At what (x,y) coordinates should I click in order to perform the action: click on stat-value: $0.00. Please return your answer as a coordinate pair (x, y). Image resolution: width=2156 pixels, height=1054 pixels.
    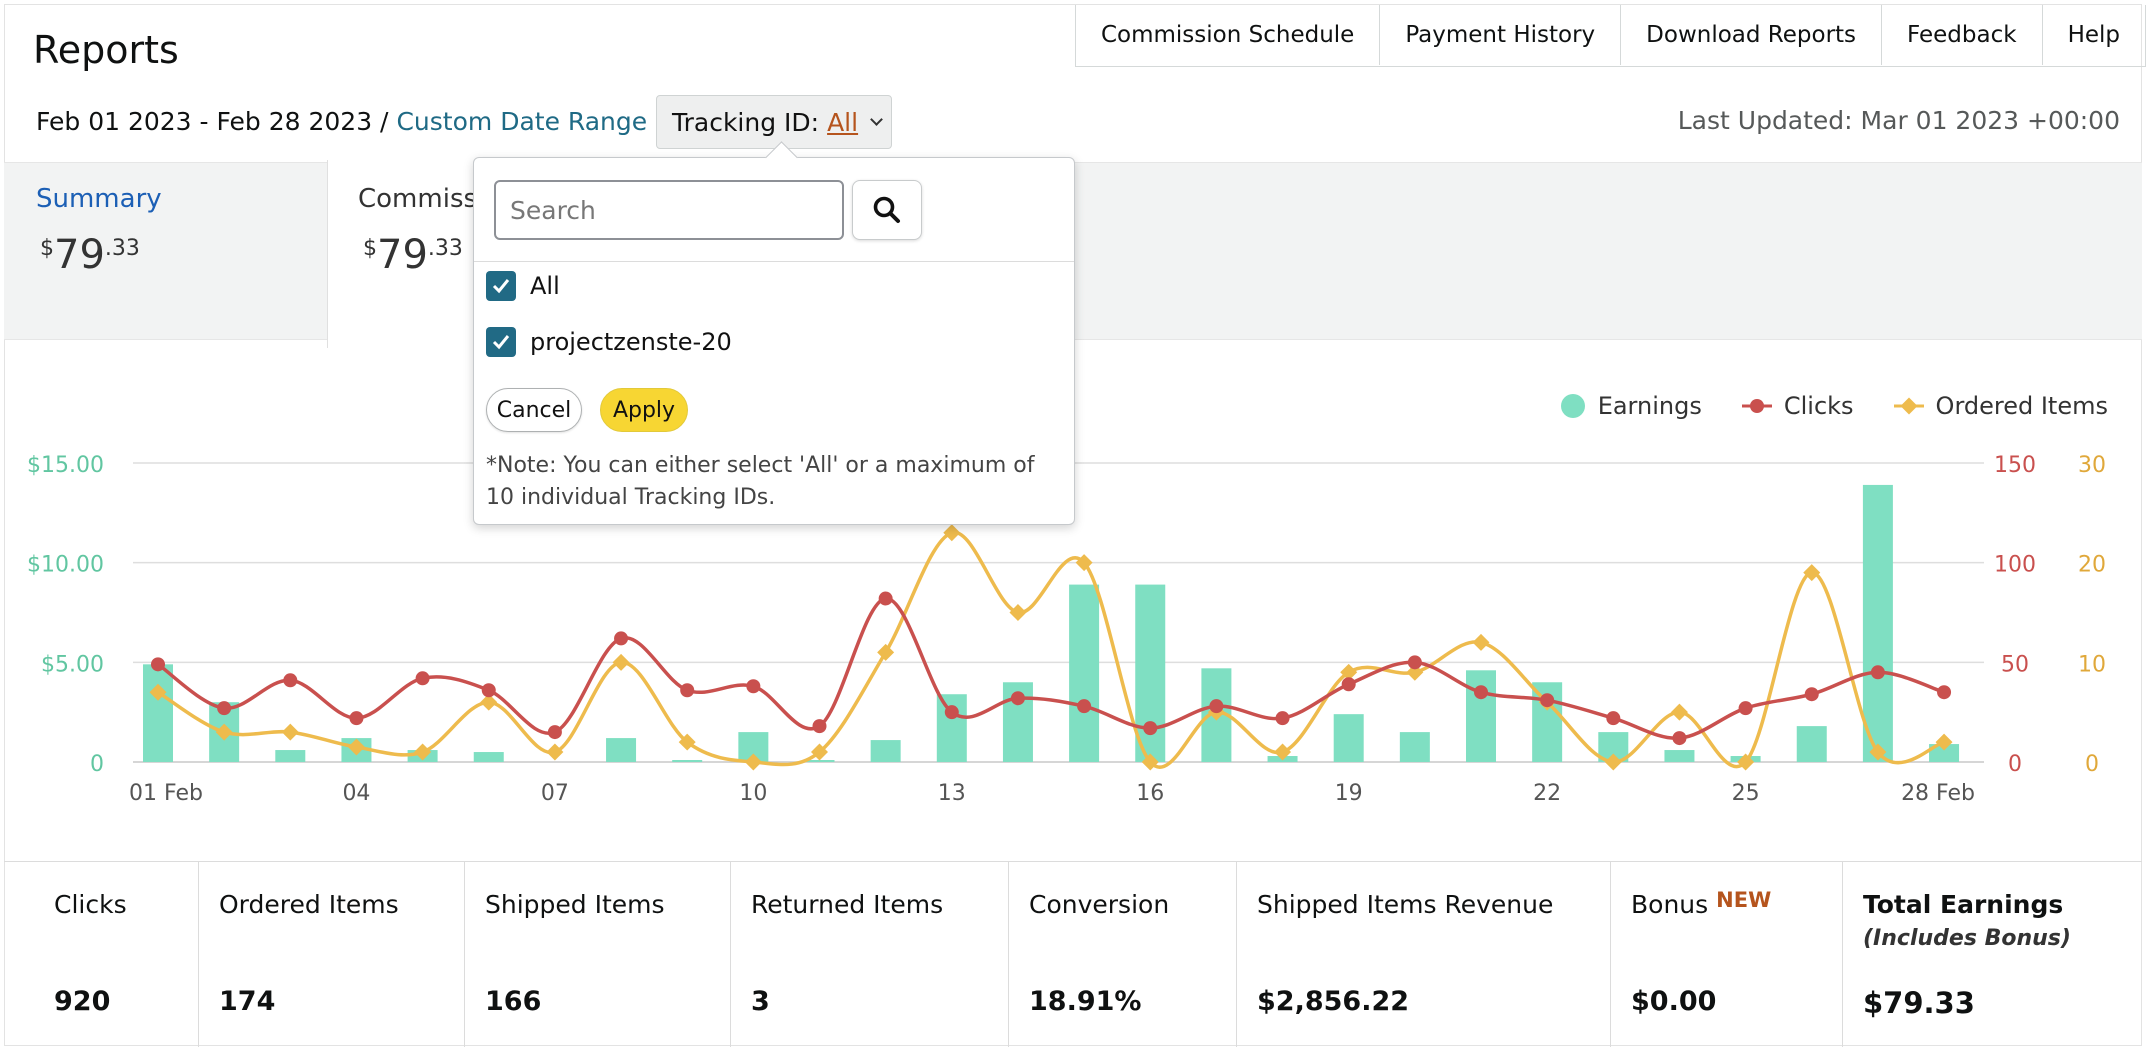
    Looking at the image, I should click on (1674, 1001).